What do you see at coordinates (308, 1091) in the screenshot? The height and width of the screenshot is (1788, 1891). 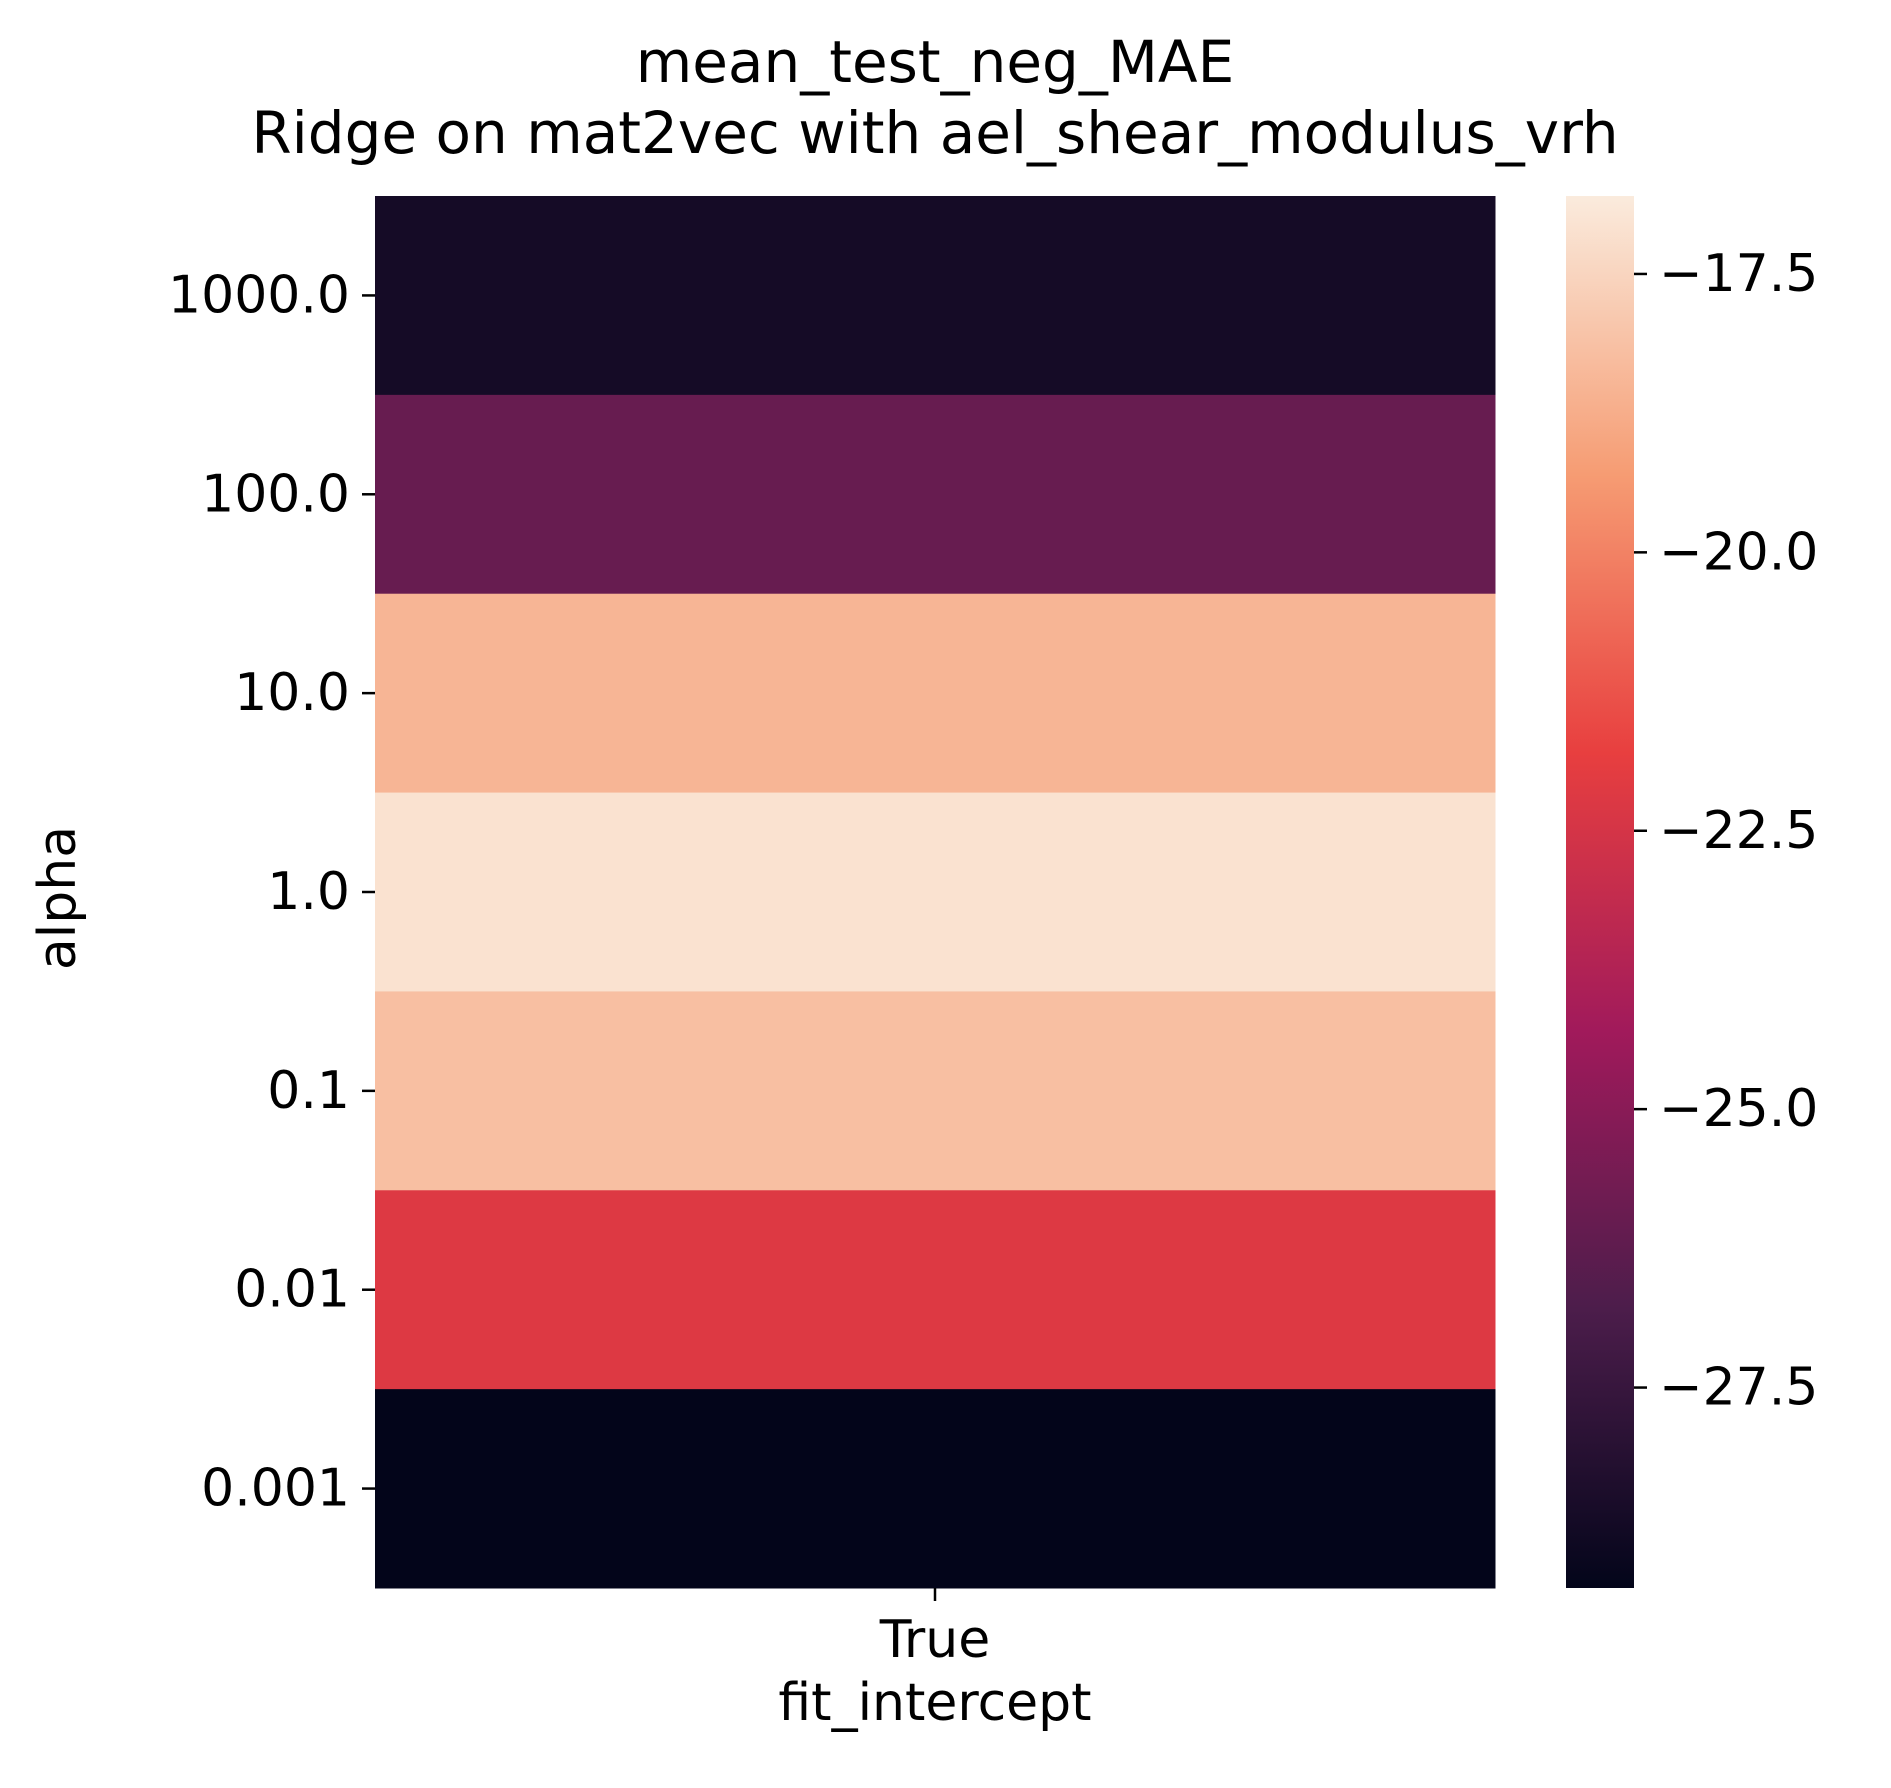 I see `y-tick-label: 0.1` at bounding box center [308, 1091].